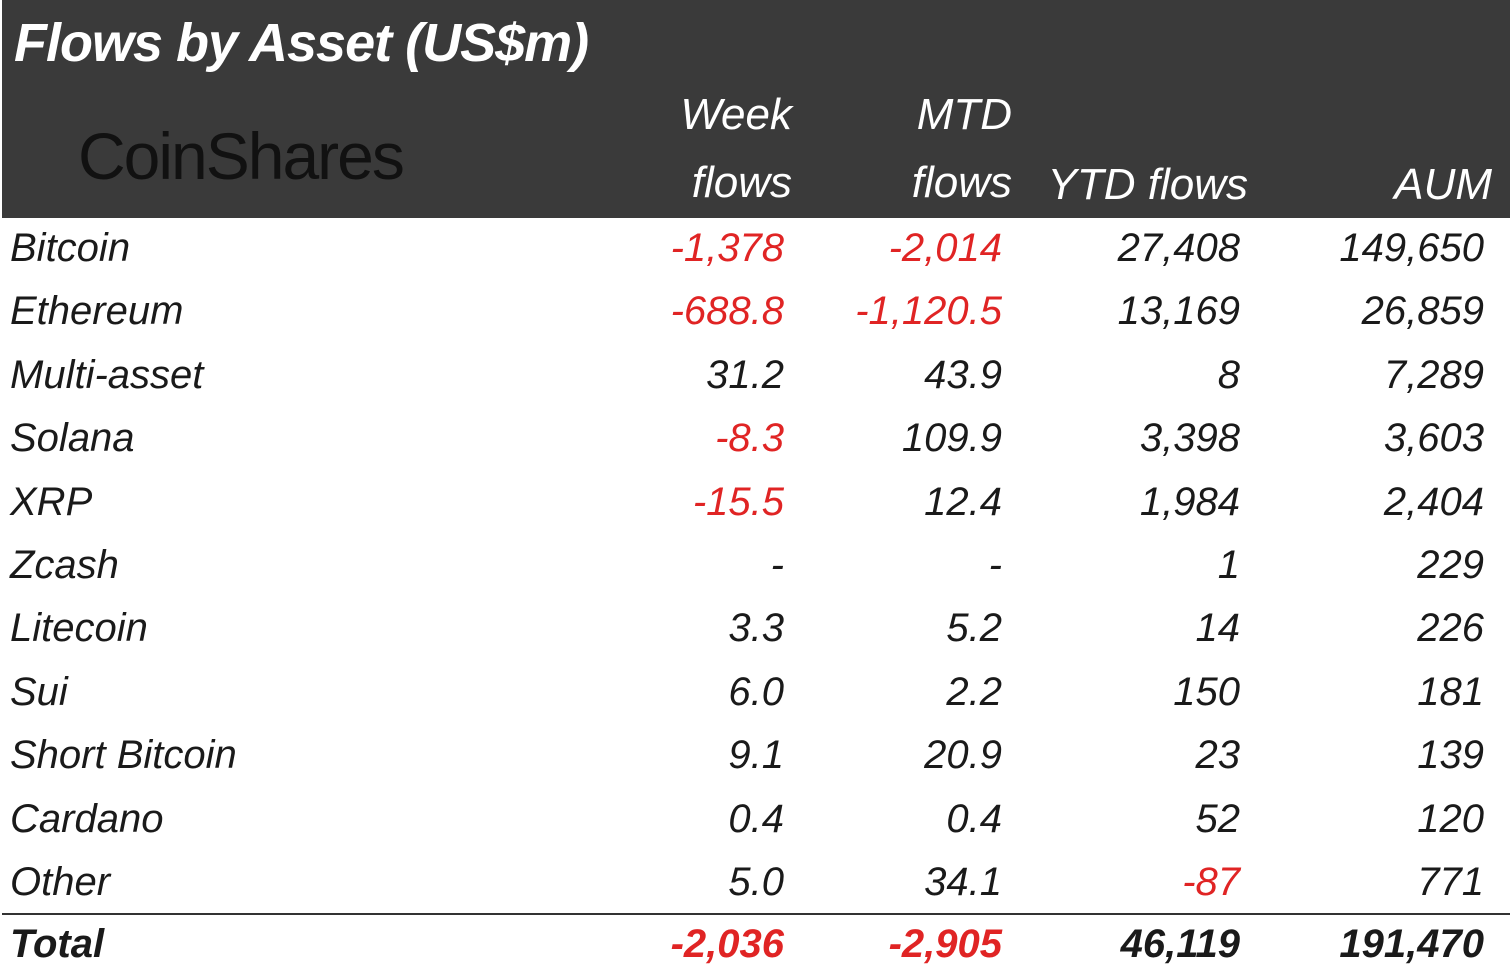 This screenshot has width=1512, height=979. I want to click on aum-cell: 229, so click(1450, 565).